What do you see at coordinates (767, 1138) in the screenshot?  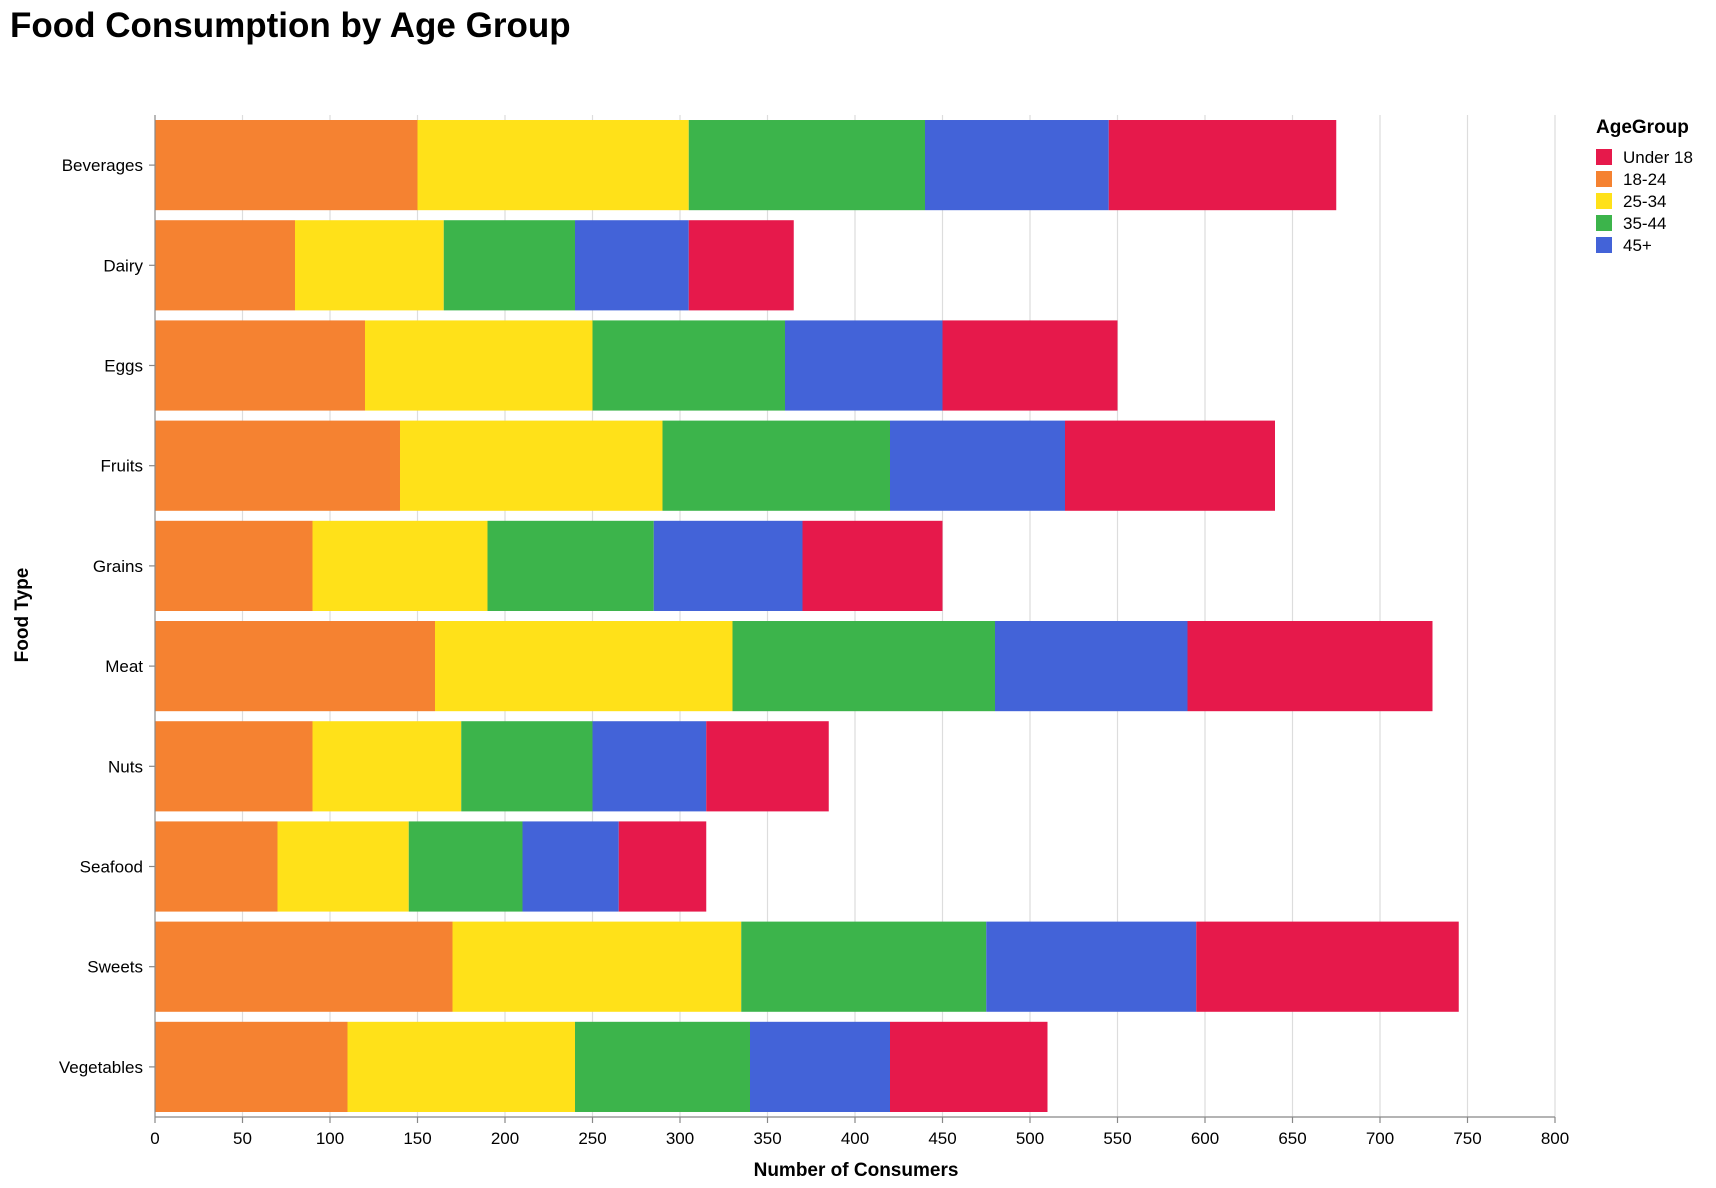 I see `x-tick-label: 350` at bounding box center [767, 1138].